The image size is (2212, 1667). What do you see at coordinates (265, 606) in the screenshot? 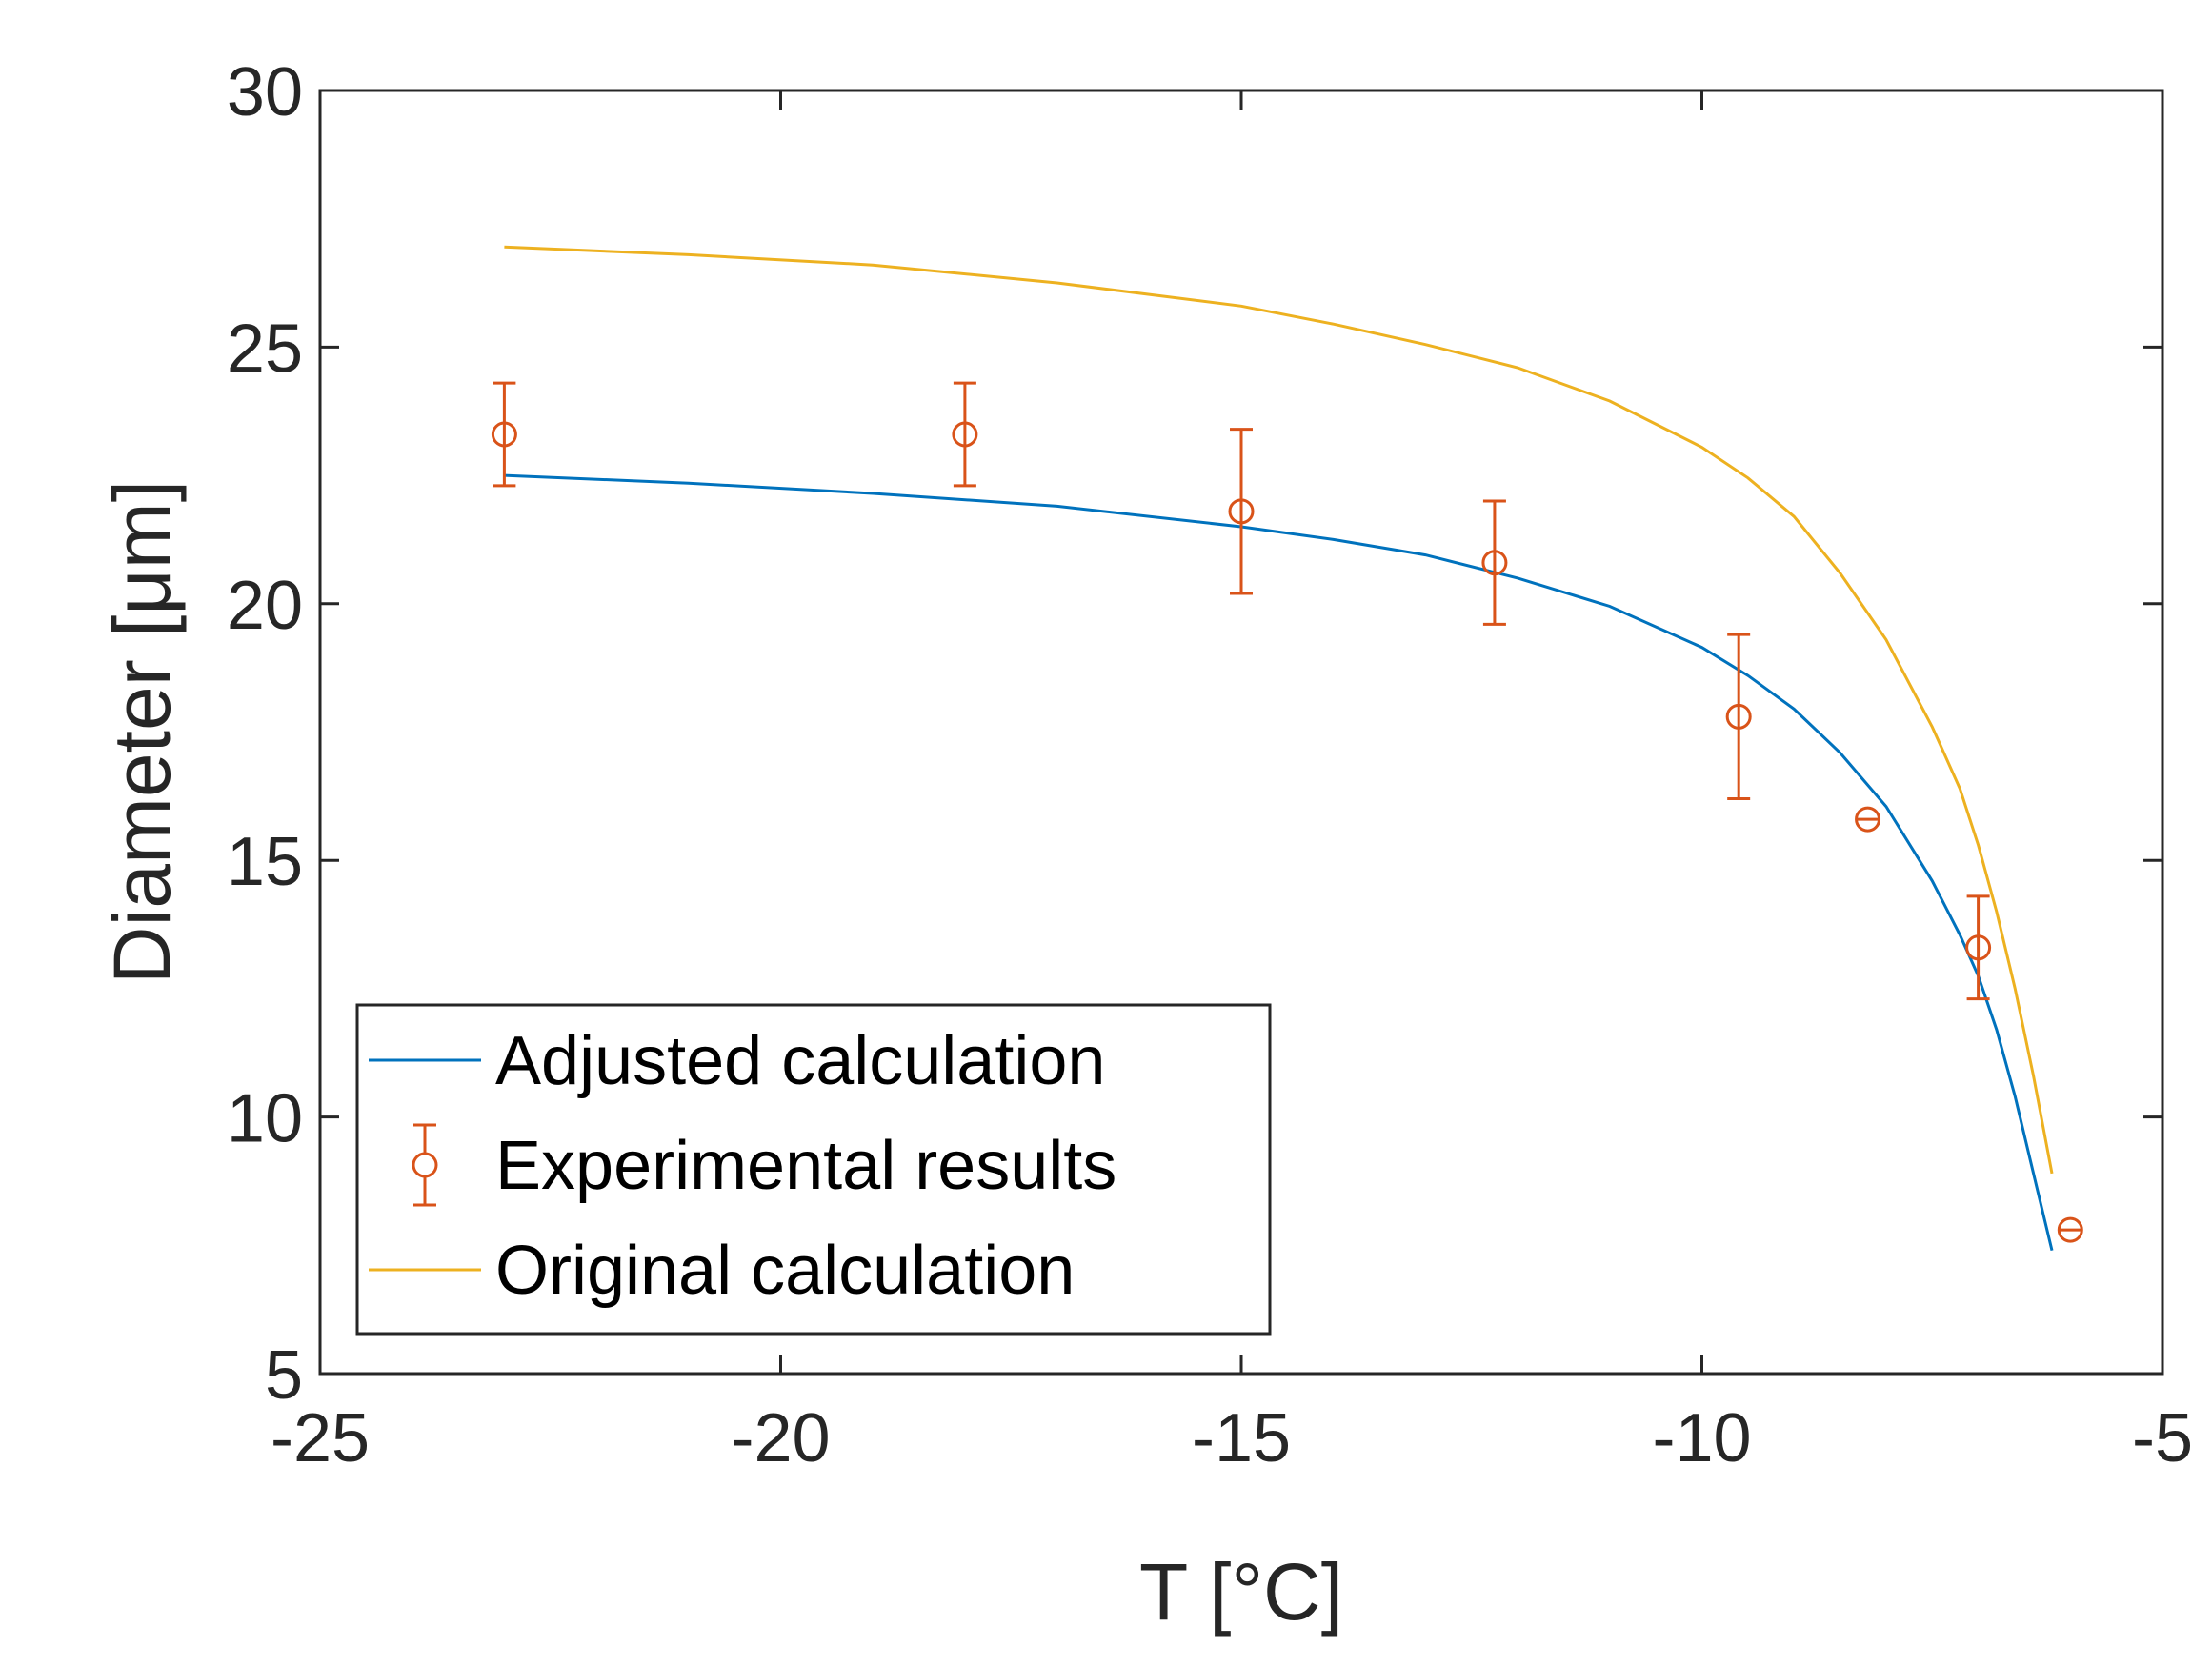
I see `y-tick-label: 20` at bounding box center [265, 606].